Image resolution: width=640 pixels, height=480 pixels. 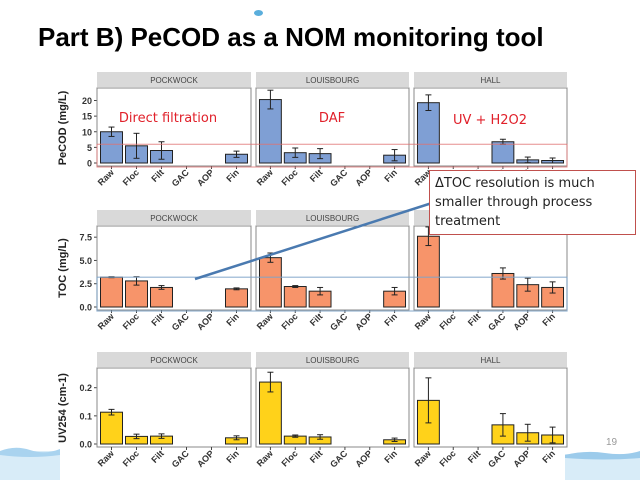 I want to click on panel-frame, so click(x=174, y=127).